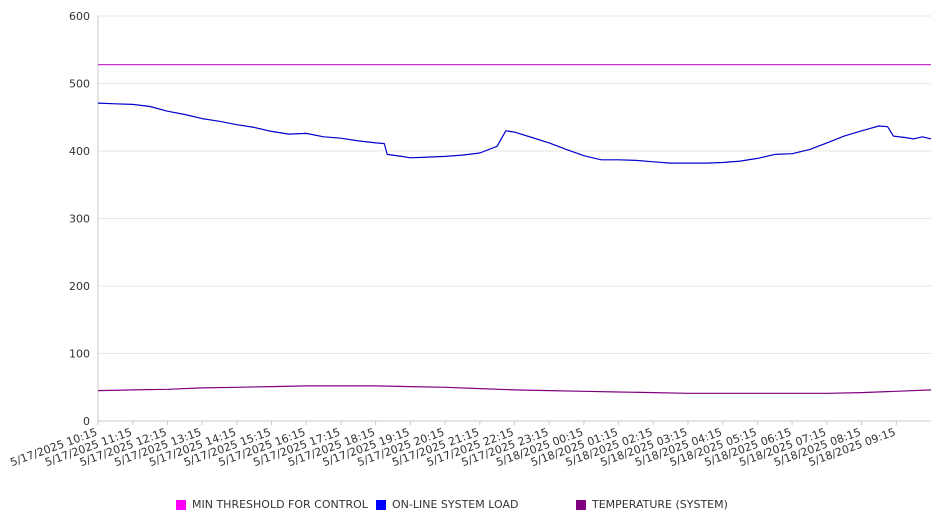 The image size is (946, 526). Describe the element at coordinates (455, 504) in the screenshot. I see `legend-label-online-system-load: ON-LINE SYSTEM LOAD` at that location.